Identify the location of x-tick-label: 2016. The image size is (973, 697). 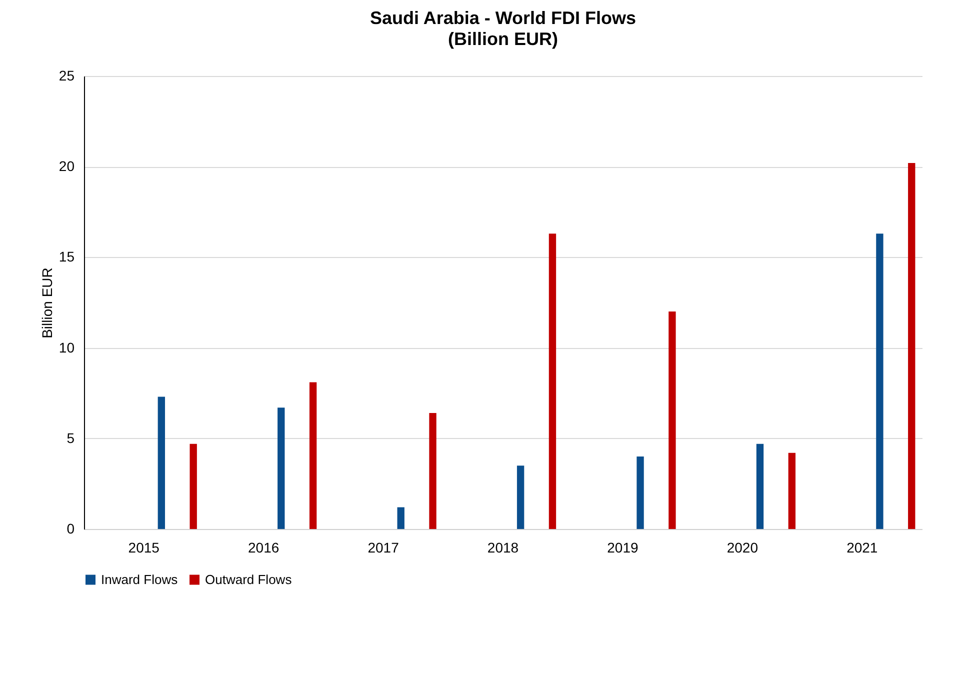
(264, 548).